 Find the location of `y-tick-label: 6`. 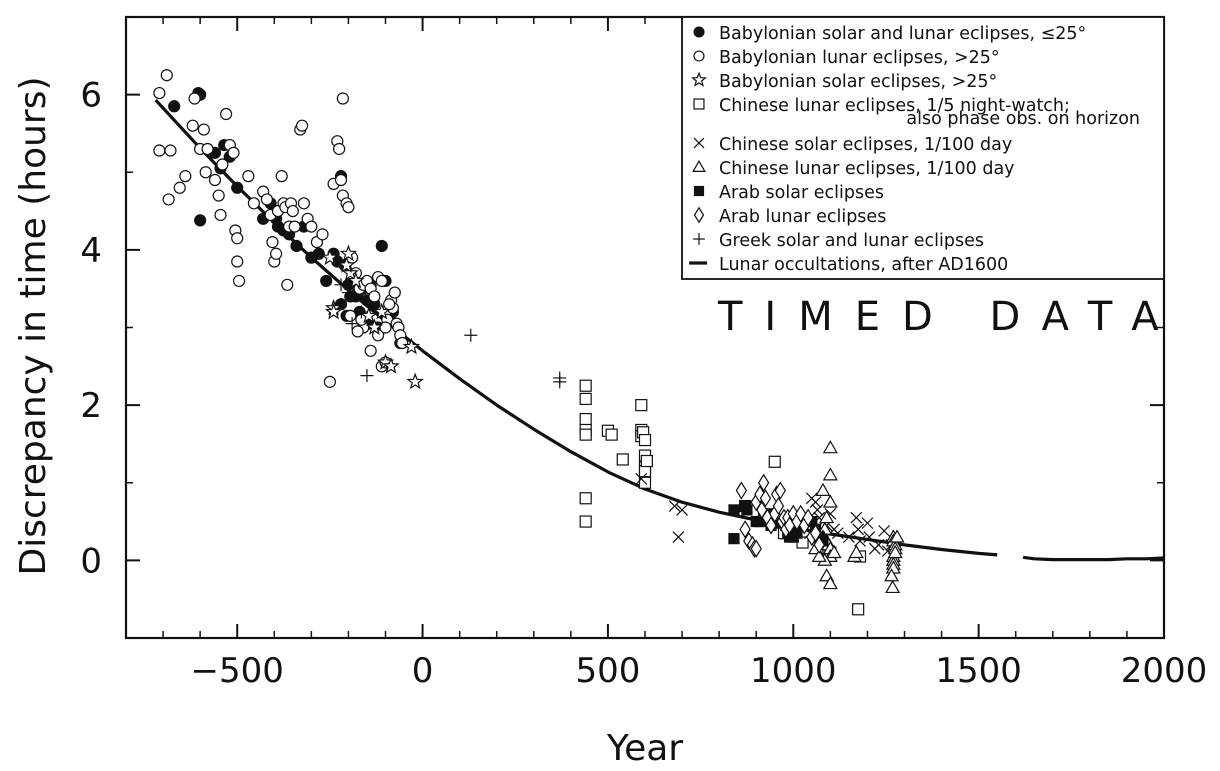

y-tick-label: 6 is located at coordinates (91, 96).